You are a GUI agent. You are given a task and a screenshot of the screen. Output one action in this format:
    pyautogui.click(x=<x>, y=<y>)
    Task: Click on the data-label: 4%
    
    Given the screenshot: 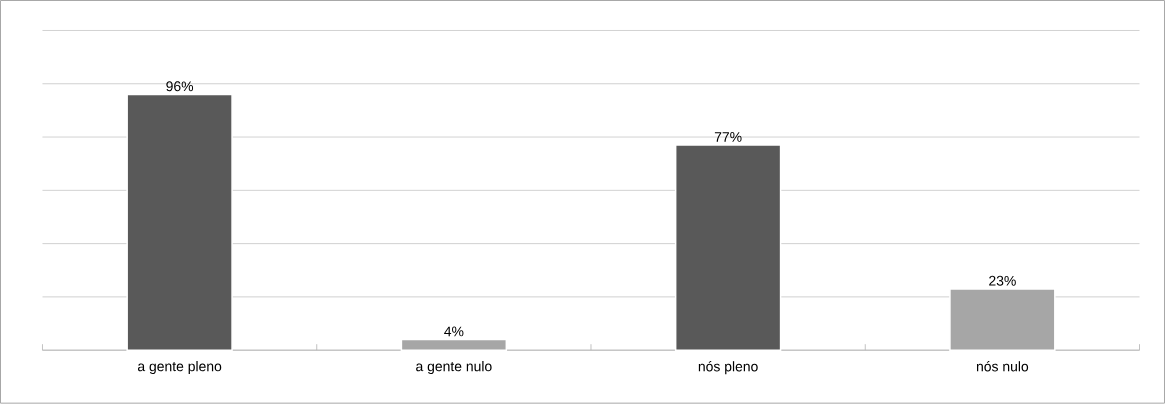 What is the action you would take?
    pyautogui.click(x=454, y=331)
    